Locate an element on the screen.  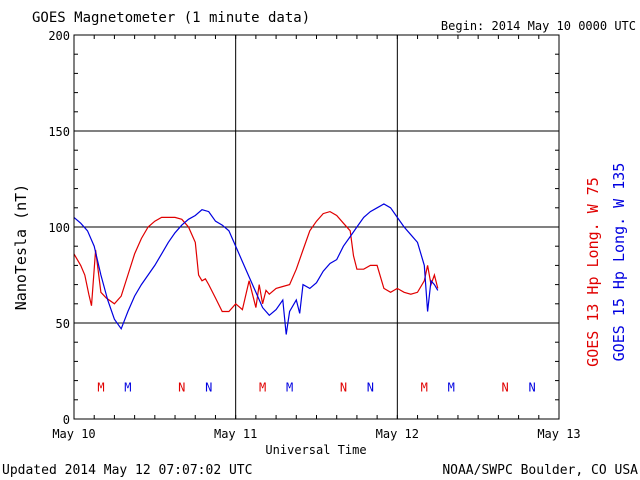
marker-n-7: N is located at coordinates (370, 387).